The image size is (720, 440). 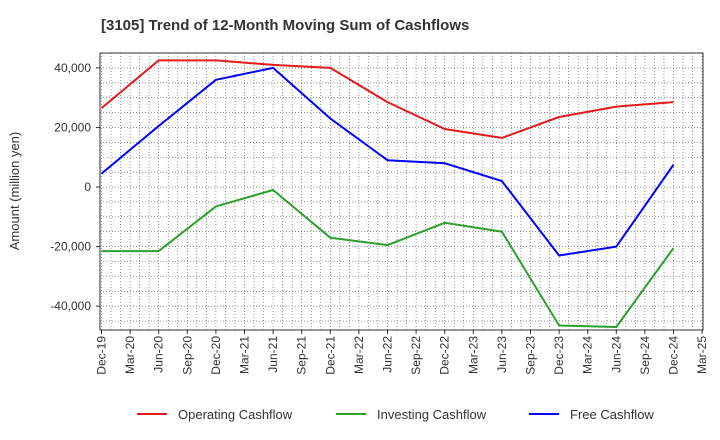 What do you see at coordinates (216, 355) in the screenshot?
I see `x-tick-label: Dec-20` at bounding box center [216, 355].